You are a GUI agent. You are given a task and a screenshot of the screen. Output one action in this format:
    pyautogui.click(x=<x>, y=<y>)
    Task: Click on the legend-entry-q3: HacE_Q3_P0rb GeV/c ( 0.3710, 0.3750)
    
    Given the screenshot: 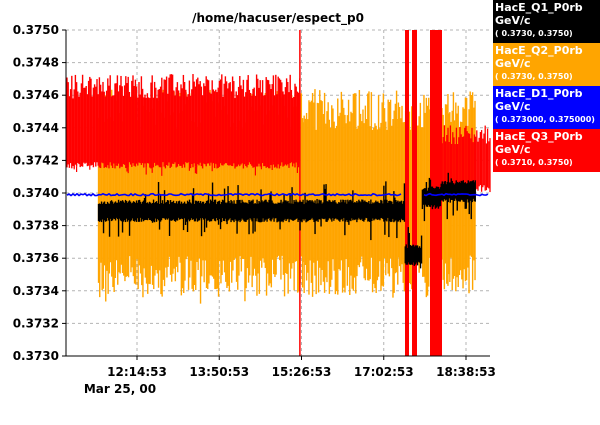 What is the action you would take?
    pyautogui.click(x=546, y=150)
    